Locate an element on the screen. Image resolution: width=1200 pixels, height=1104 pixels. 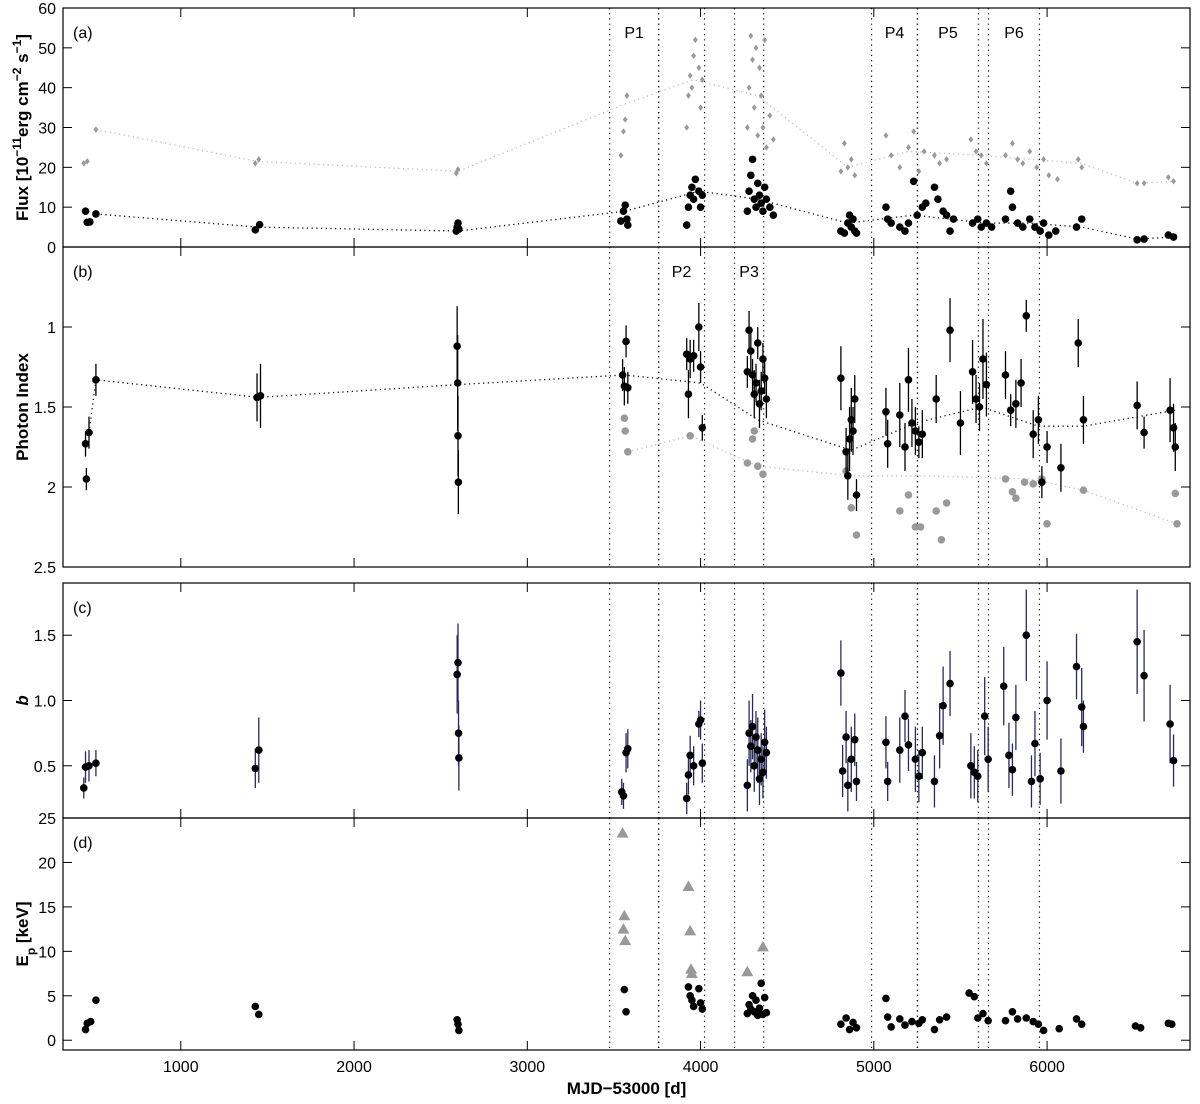
panel-label: (d) is located at coordinates (83, 843).